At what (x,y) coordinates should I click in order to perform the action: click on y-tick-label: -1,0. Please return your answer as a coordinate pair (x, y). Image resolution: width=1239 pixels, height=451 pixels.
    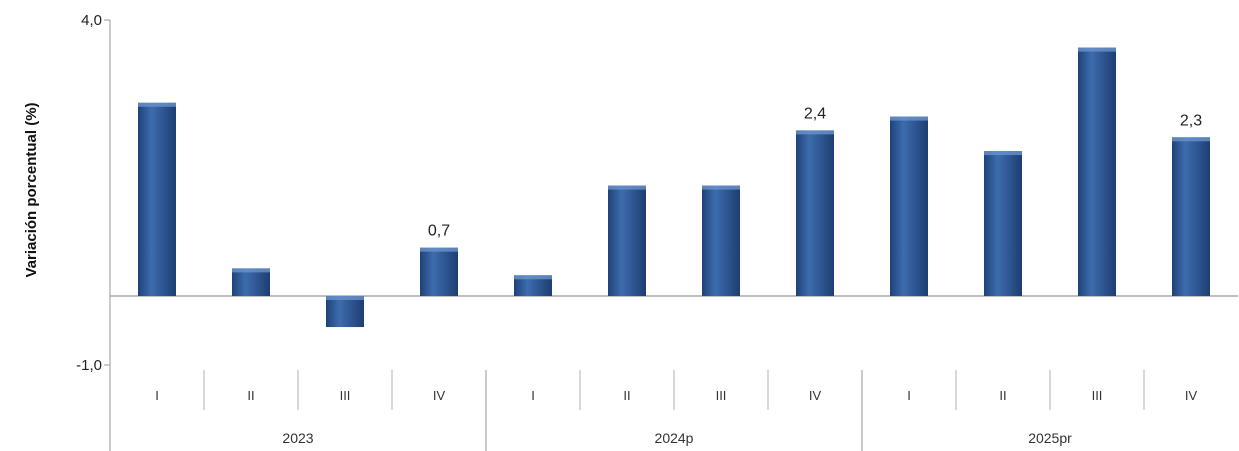
    Looking at the image, I should click on (89, 365).